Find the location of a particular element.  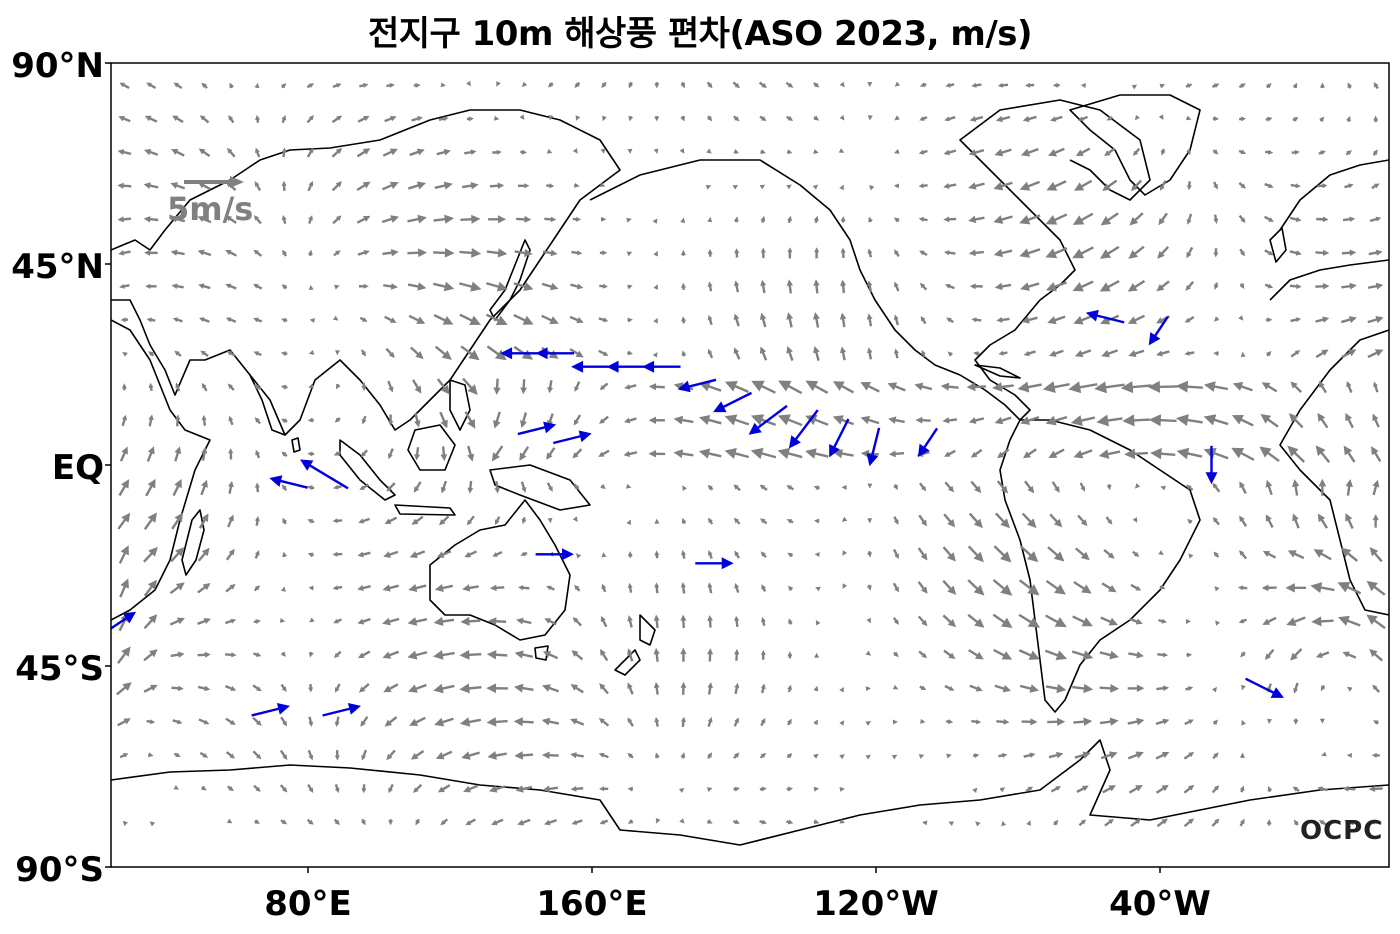

coastline-madagascar is located at coordinates (193, 542).